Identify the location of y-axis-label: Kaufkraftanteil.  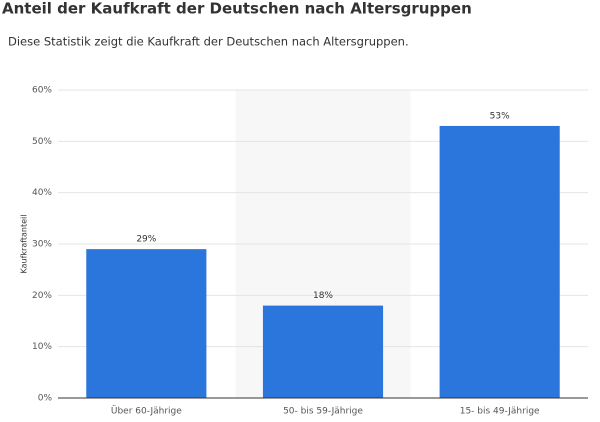
(24, 243).